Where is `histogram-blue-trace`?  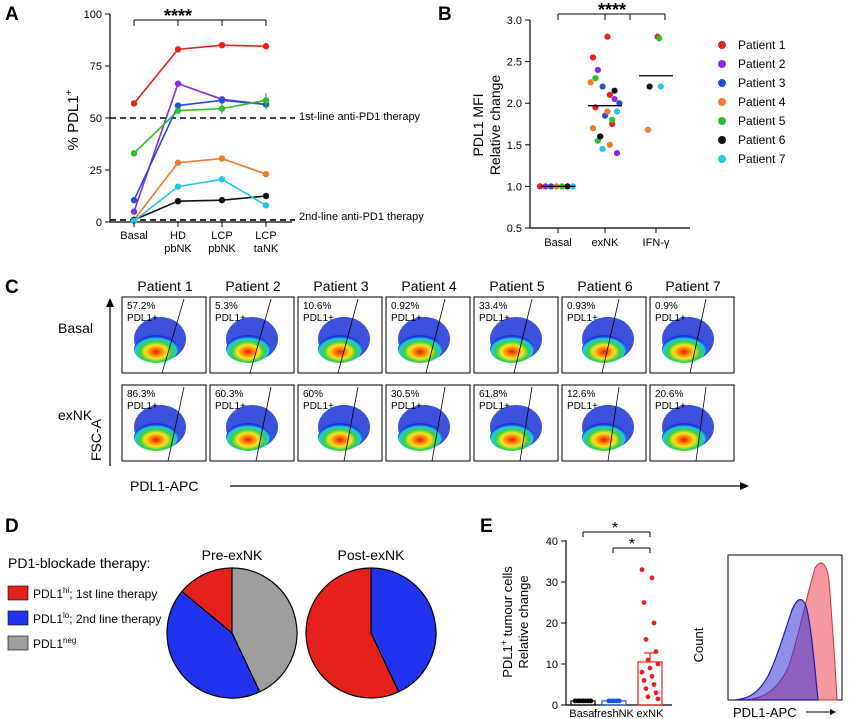
histogram-blue-trace is located at coordinates (776, 650).